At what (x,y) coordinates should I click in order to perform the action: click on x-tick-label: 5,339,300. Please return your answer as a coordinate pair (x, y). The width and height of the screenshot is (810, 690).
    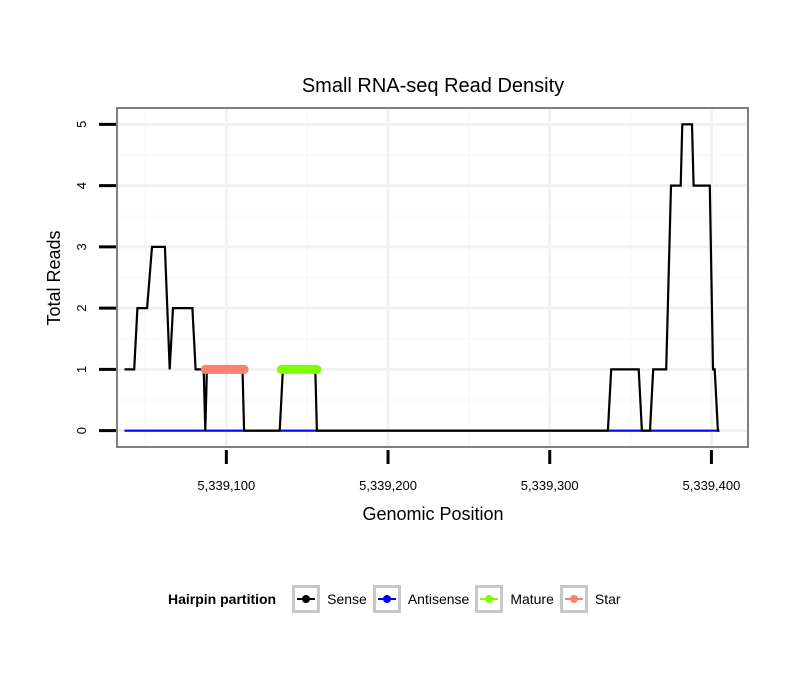
    Looking at the image, I should click on (550, 485).